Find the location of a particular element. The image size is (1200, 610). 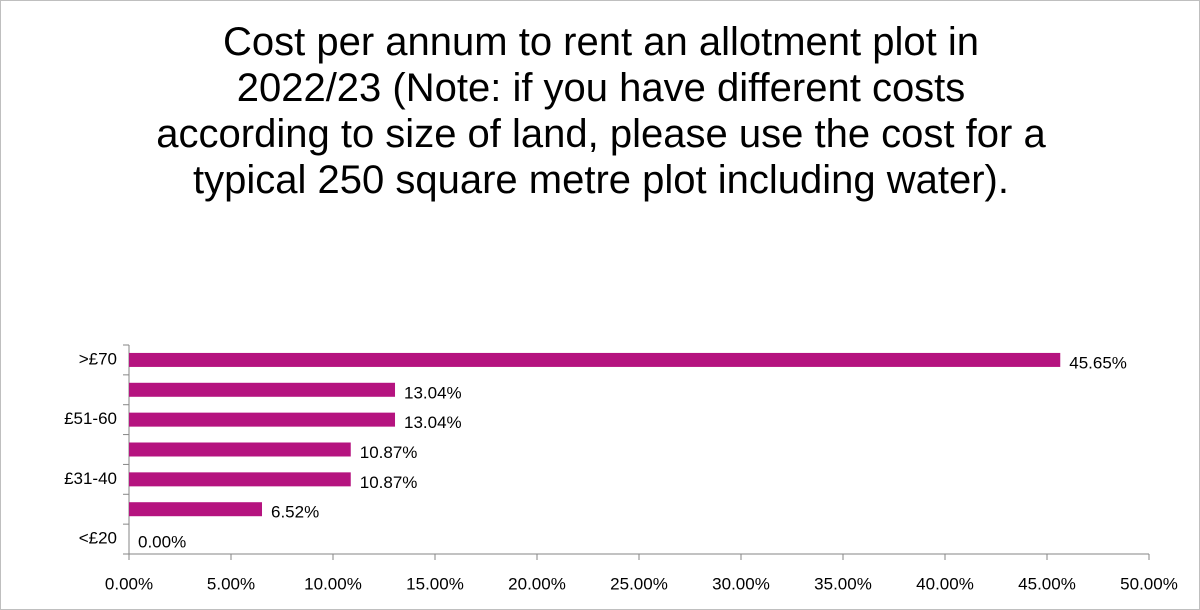

x-tick-label: 10.00% is located at coordinates (333, 583).